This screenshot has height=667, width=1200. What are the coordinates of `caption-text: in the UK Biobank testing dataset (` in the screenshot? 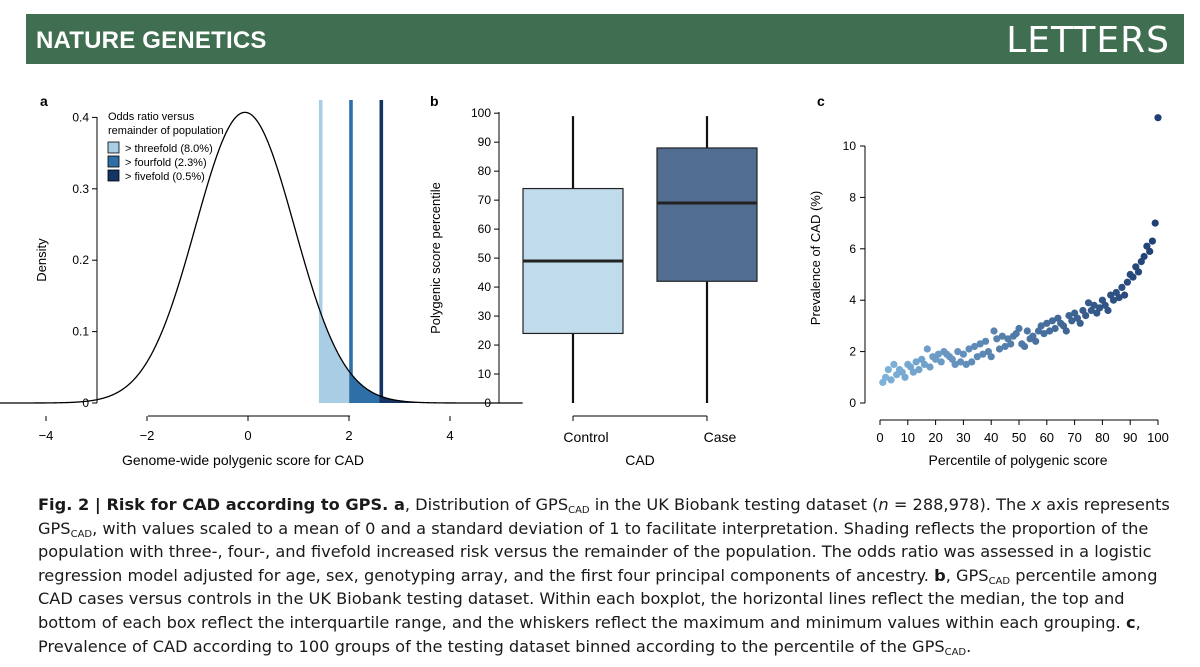 It's located at (734, 504).